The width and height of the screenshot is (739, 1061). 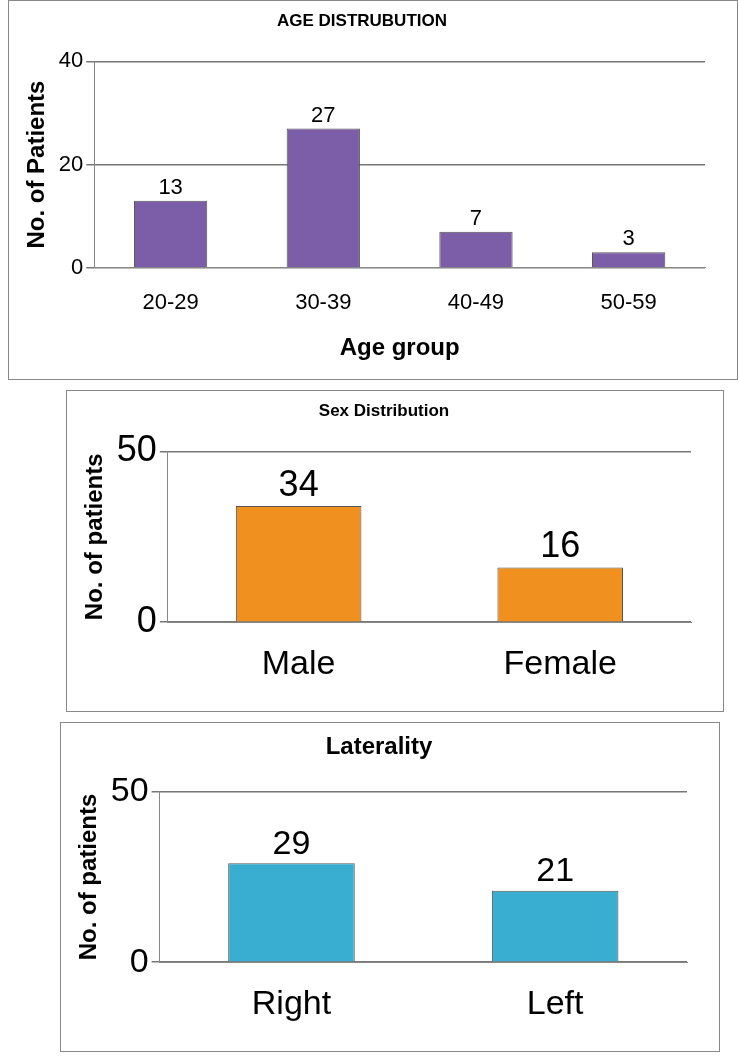 I want to click on x-axis-title: Age group, so click(x=399, y=347).